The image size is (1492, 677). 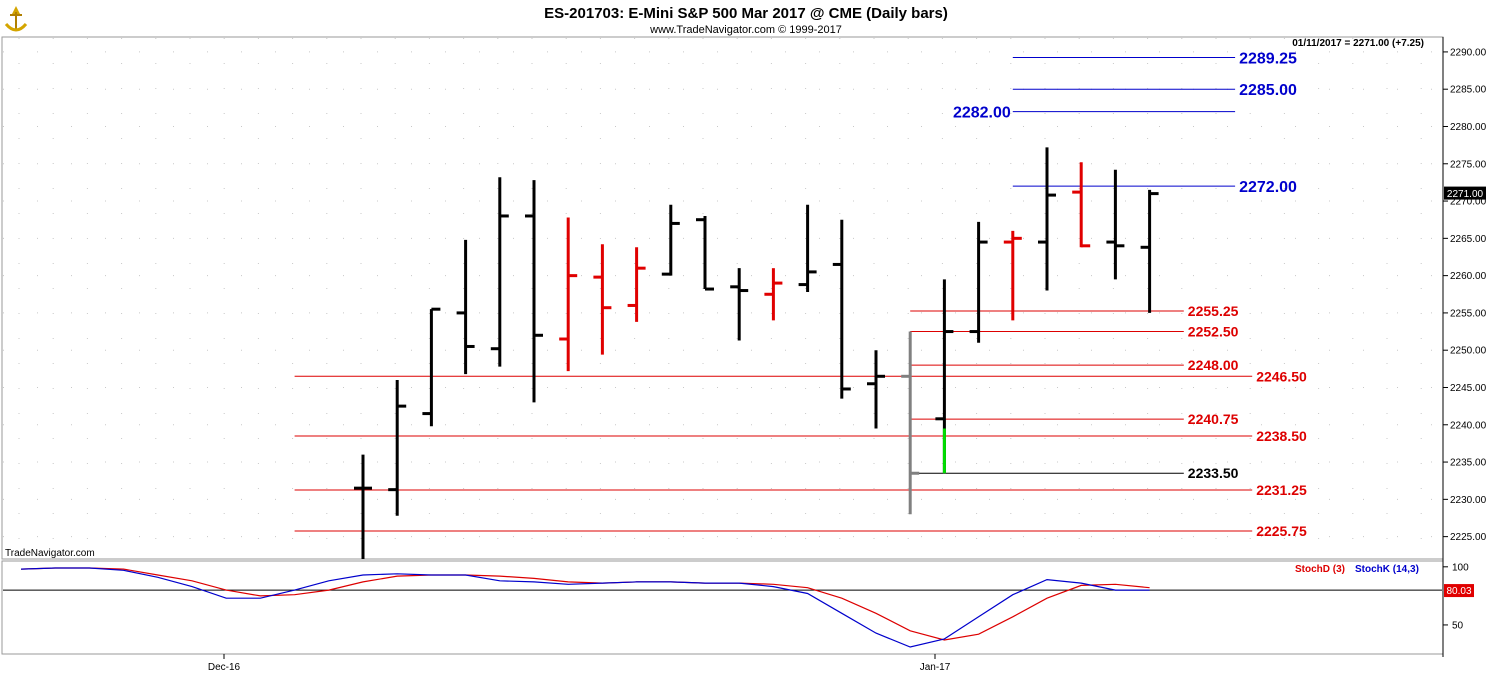 What do you see at coordinates (1468, 164) in the screenshot?
I see `price-tick-label: 2275.00` at bounding box center [1468, 164].